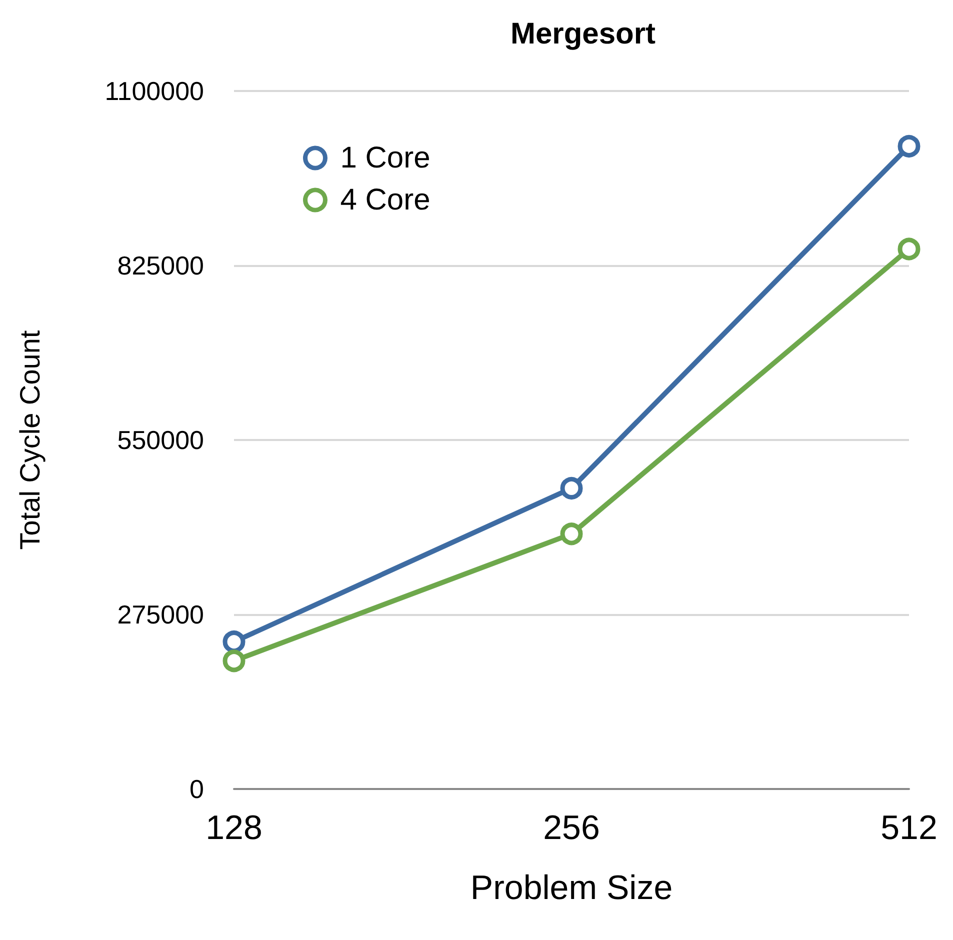  Describe the element at coordinates (160, 265) in the screenshot. I see `y-tick-label: 825000` at that location.